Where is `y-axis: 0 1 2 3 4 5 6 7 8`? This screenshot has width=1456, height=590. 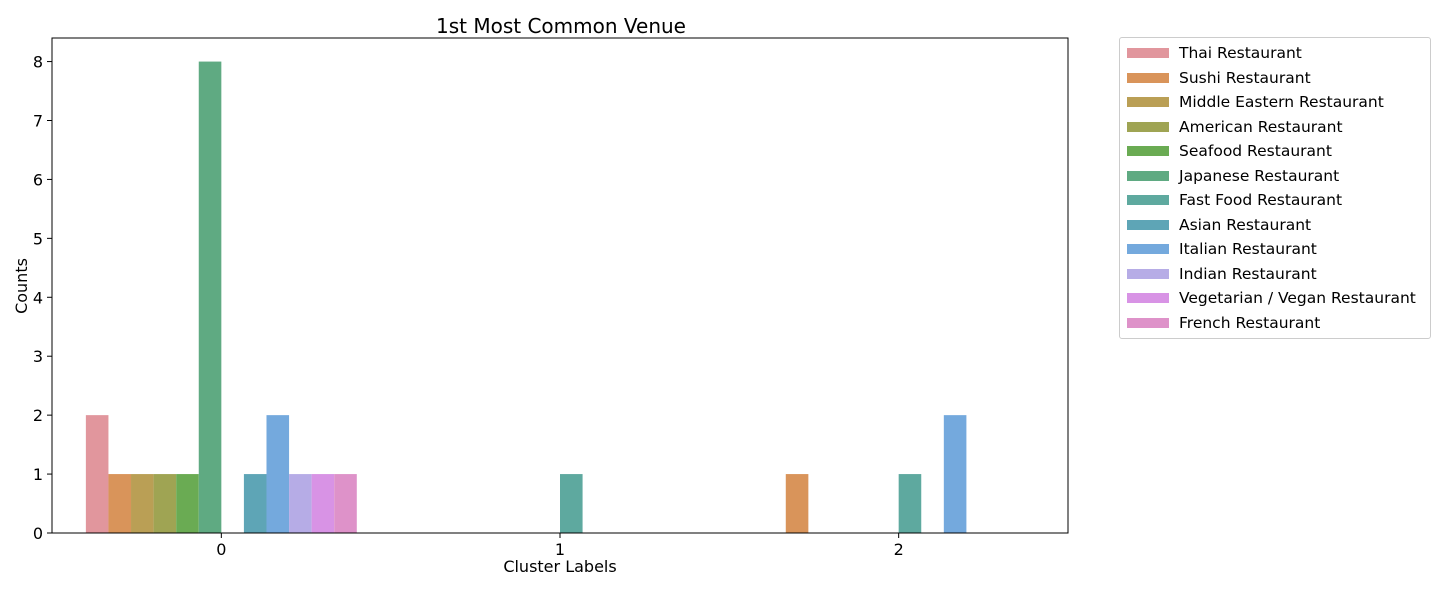 y-axis: 0 1 2 3 4 5 6 7 8 is located at coordinates (42, 298).